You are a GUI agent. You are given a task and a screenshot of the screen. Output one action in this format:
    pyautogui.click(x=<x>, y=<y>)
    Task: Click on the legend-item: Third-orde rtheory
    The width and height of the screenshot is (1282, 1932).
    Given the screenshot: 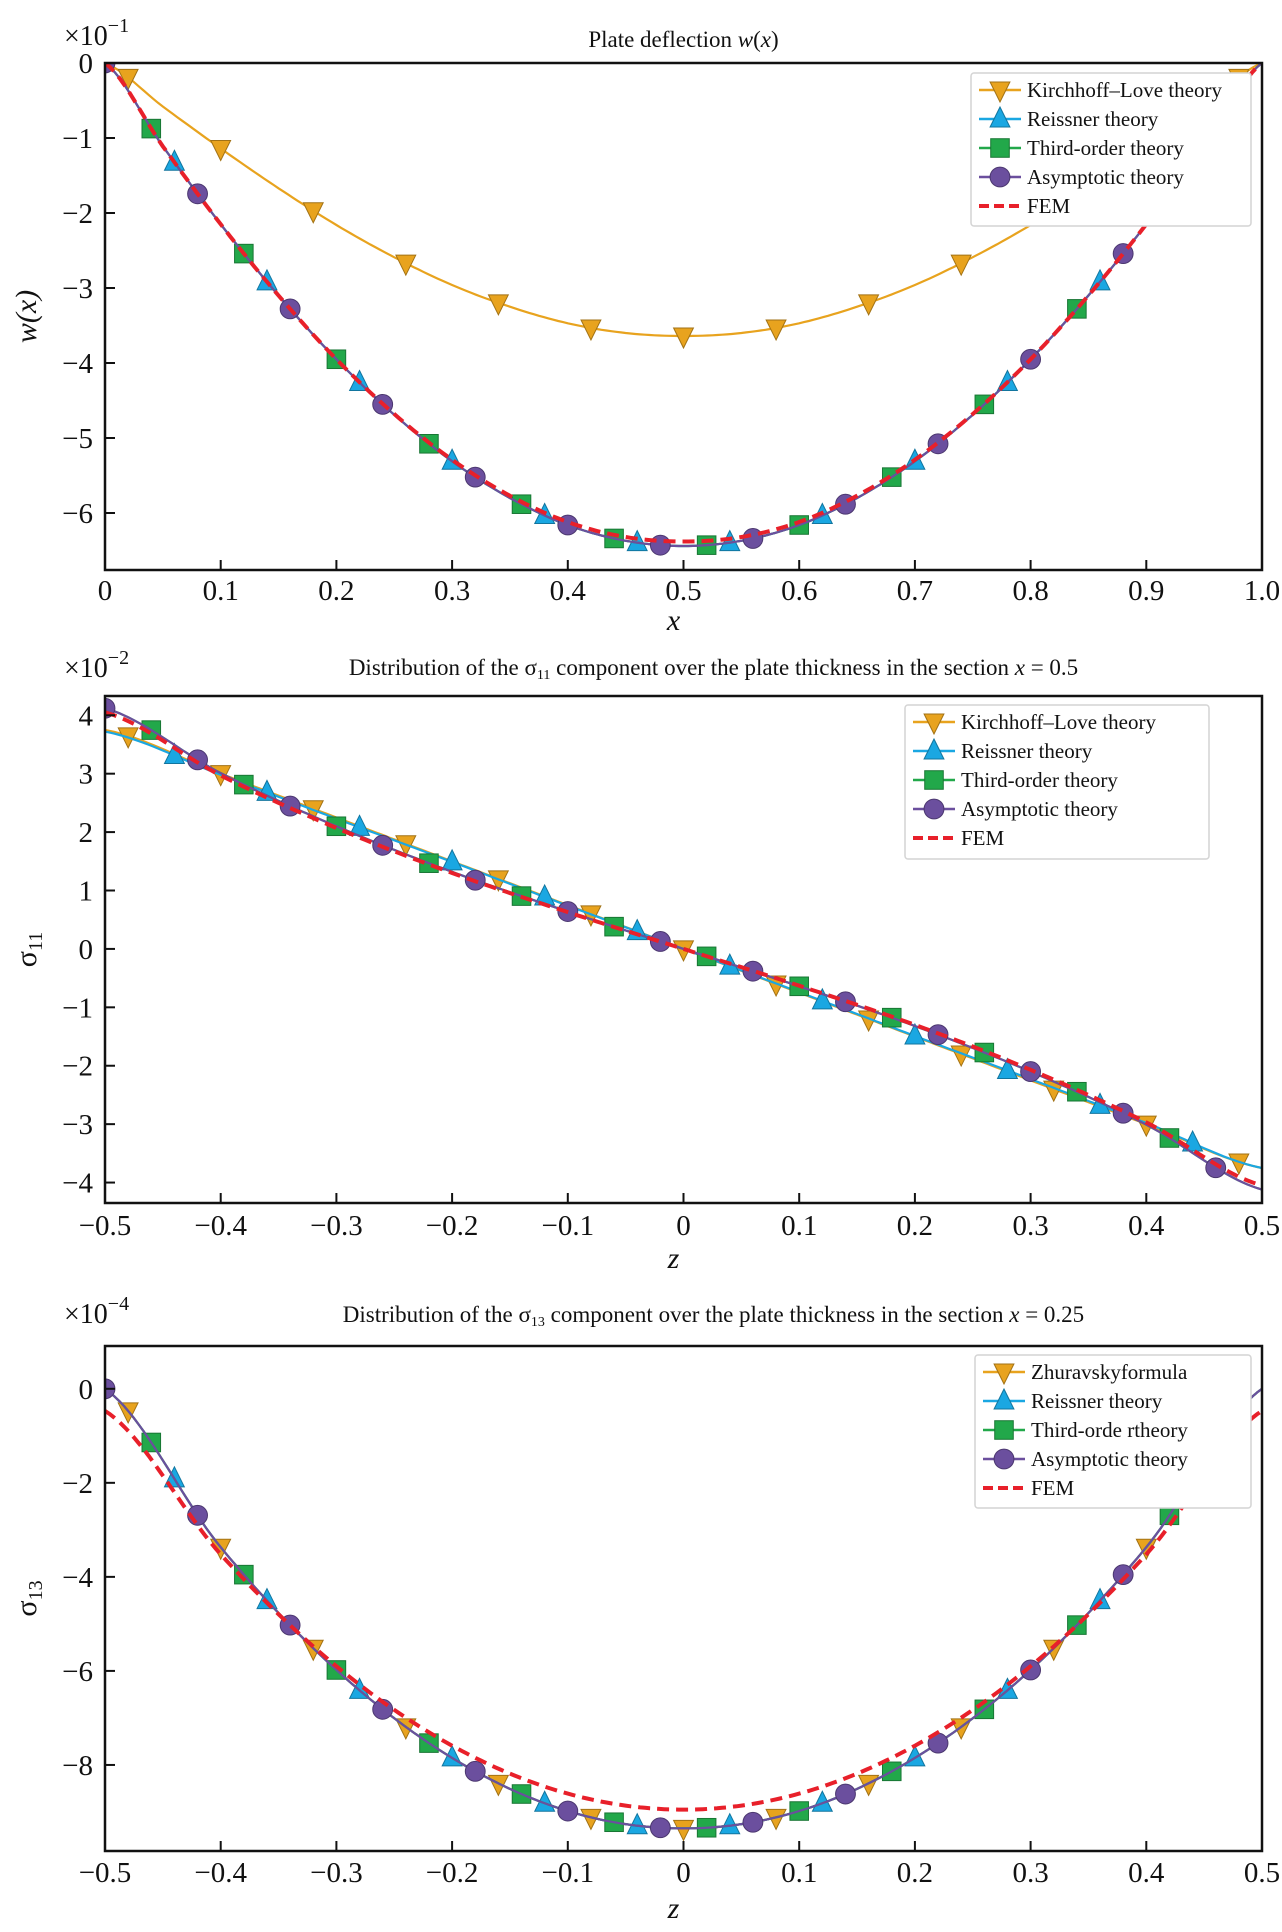 What is the action you would take?
    pyautogui.click(x=1085, y=1430)
    